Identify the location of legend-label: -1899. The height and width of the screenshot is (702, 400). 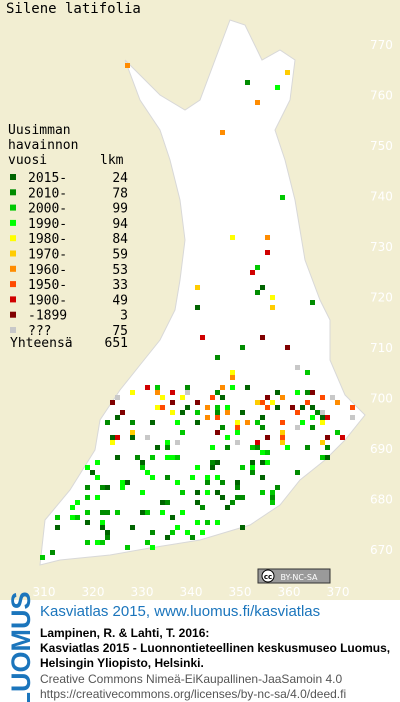
(47, 316).